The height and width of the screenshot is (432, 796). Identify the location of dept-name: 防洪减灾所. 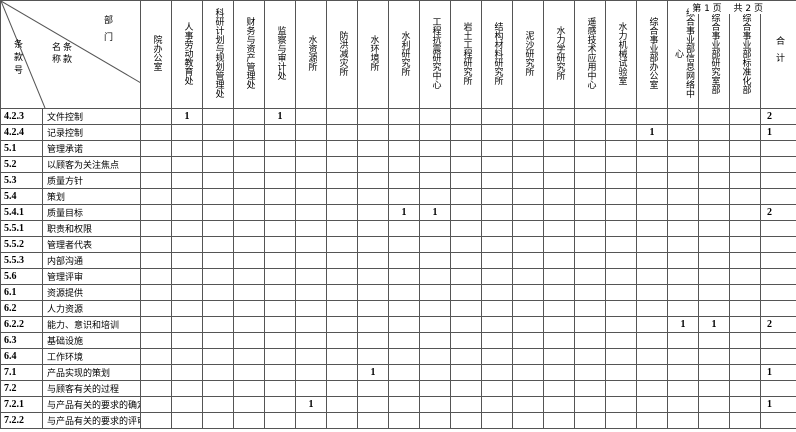
(342, 53).